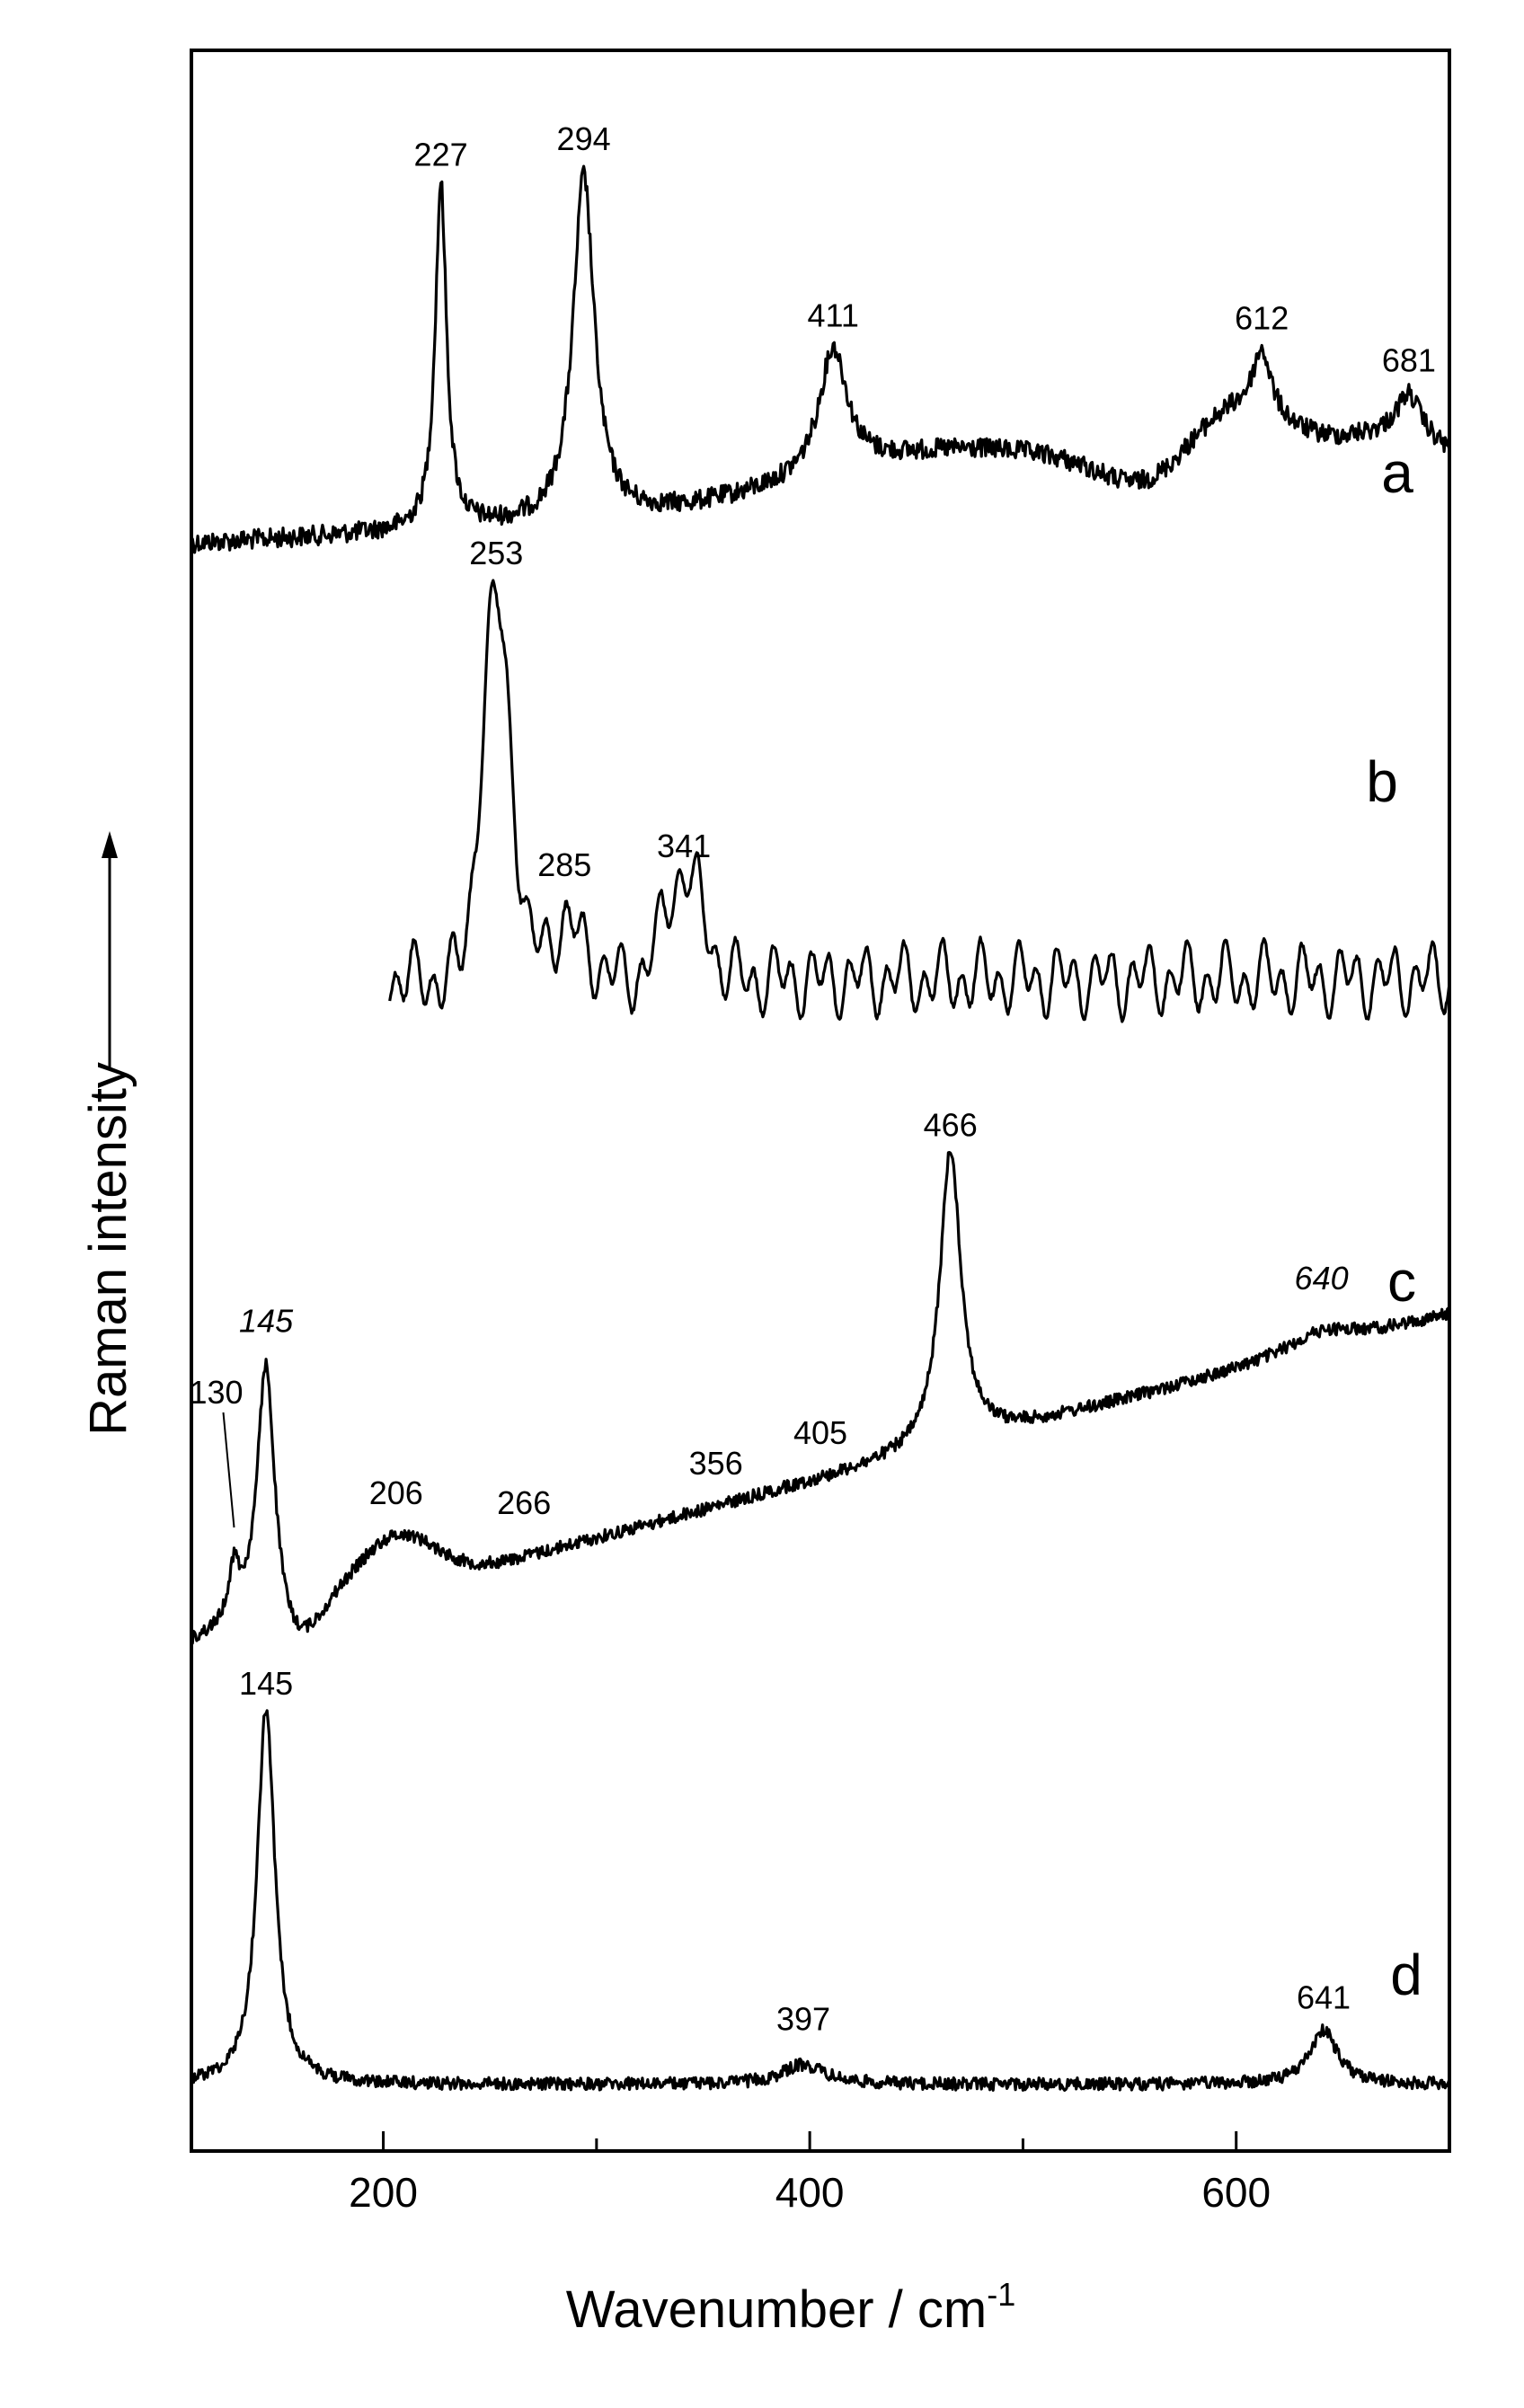 The width and height of the screenshot is (1524, 2408). What do you see at coordinates (1382, 781) in the screenshot?
I see `trace-label-b: b` at bounding box center [1382, 781].